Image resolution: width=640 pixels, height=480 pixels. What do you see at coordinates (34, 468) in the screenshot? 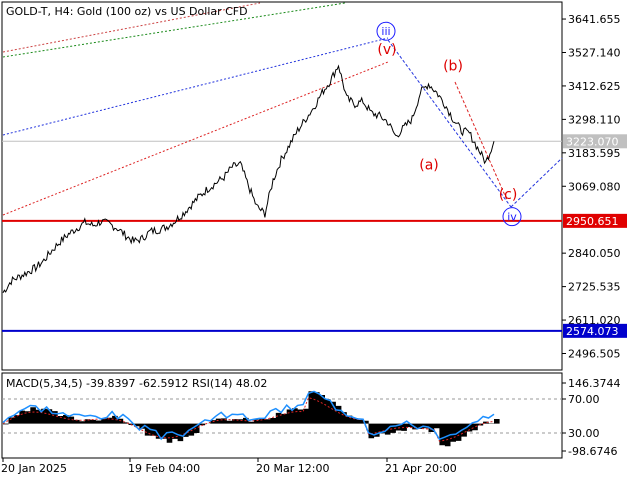
I see `time-tick-label: 20 Jan 2025` at bounding box center [34, 468].